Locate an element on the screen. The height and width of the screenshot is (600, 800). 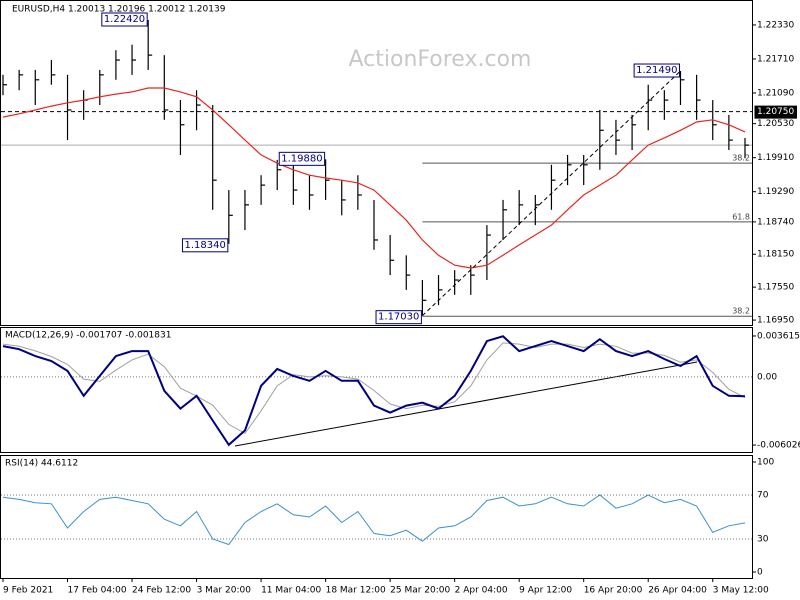
fib-label: 61.8 is located at coordinates (741, 216).